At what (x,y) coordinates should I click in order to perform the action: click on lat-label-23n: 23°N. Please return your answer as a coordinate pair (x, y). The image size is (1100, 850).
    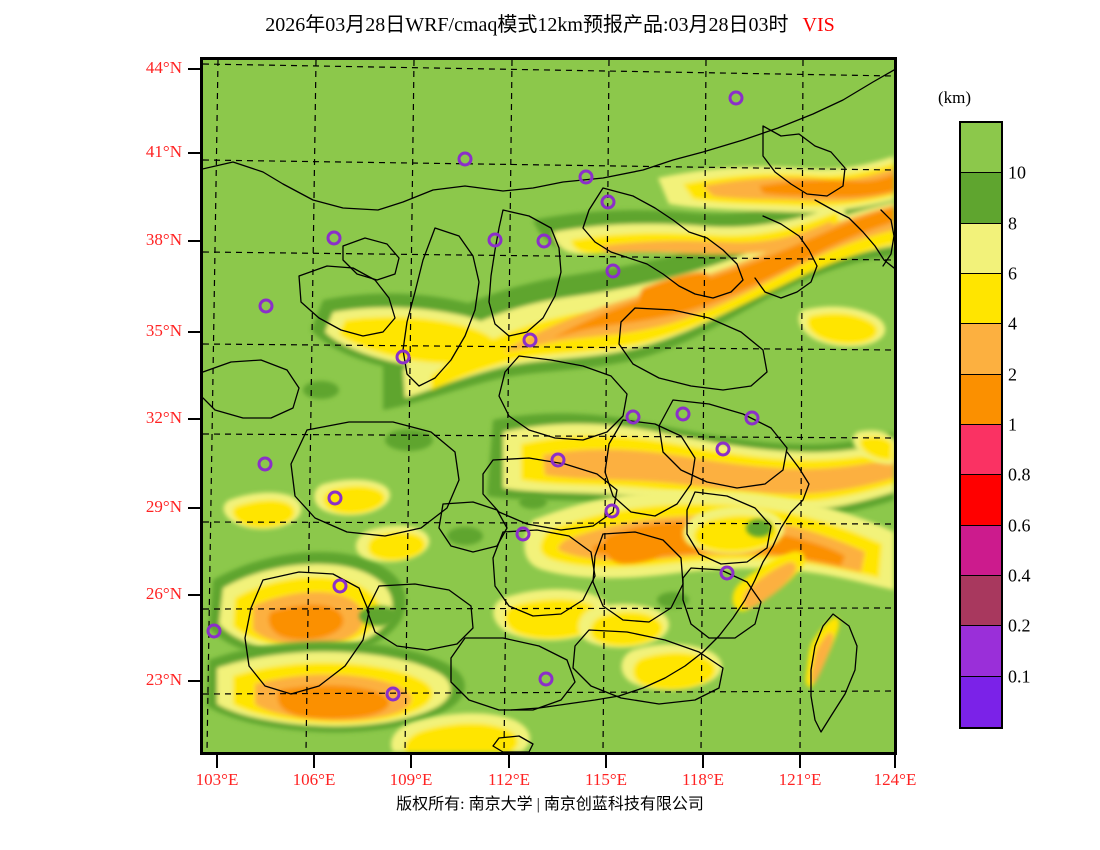
    Looking at the image, I should click on (163, 679).